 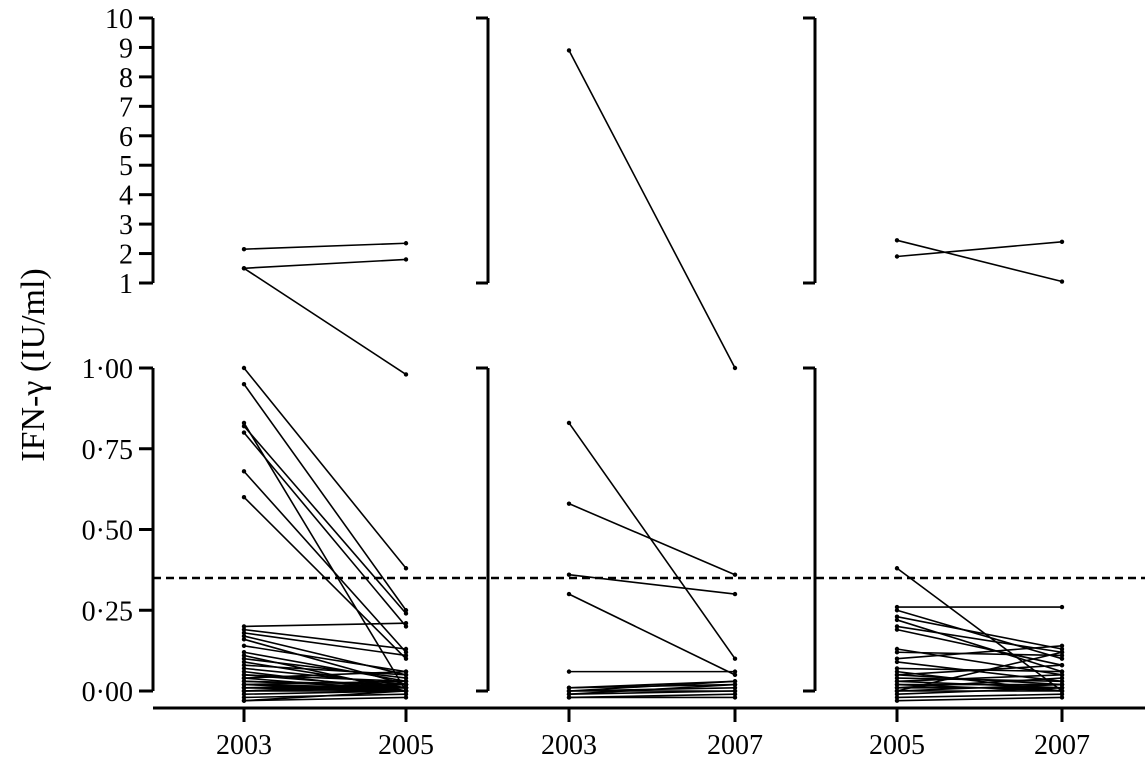 I want to click on upper-tick-label: 7, so click(x=126, y=107).